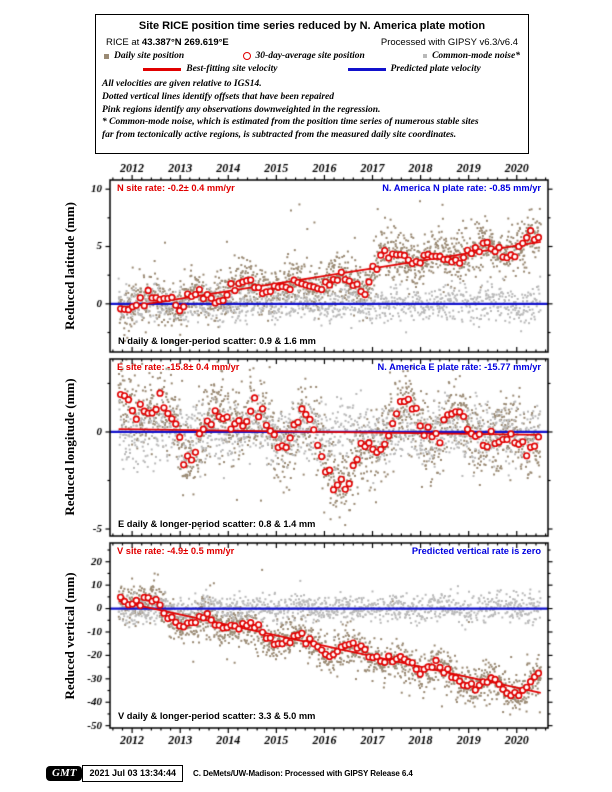 The width and height of the screenshot is (612, 792). Describe the element at coordinates (449, 42) in the screenshot. I see `processing-info: Processed with GIPSY v6.3/v6.4` at that location.